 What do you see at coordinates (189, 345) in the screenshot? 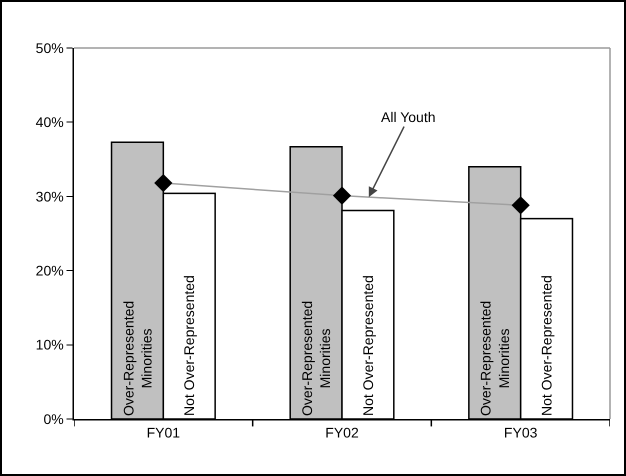
I see `series-label: Not Over-Represented` at bounding box center [189, 345].